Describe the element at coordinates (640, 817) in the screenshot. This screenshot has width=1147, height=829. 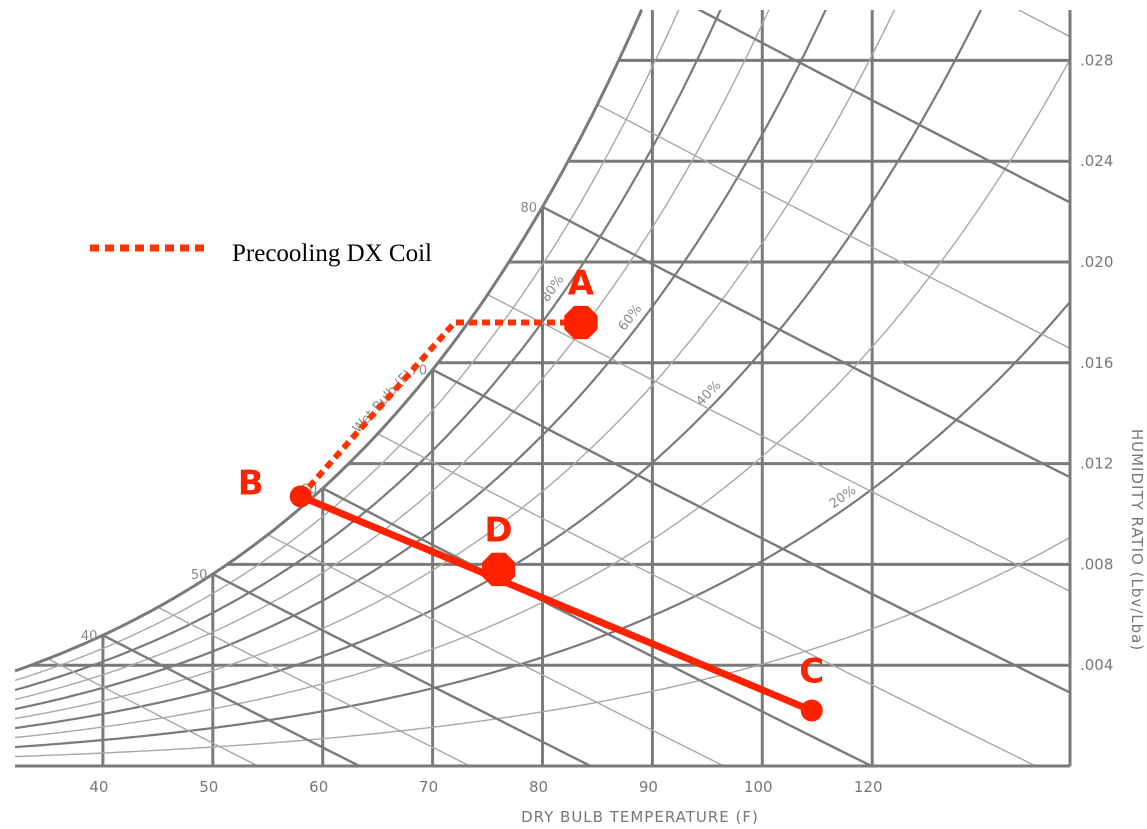
I see `x-axis-title: DRY BULB TEMPERATURE (F)` at that location.